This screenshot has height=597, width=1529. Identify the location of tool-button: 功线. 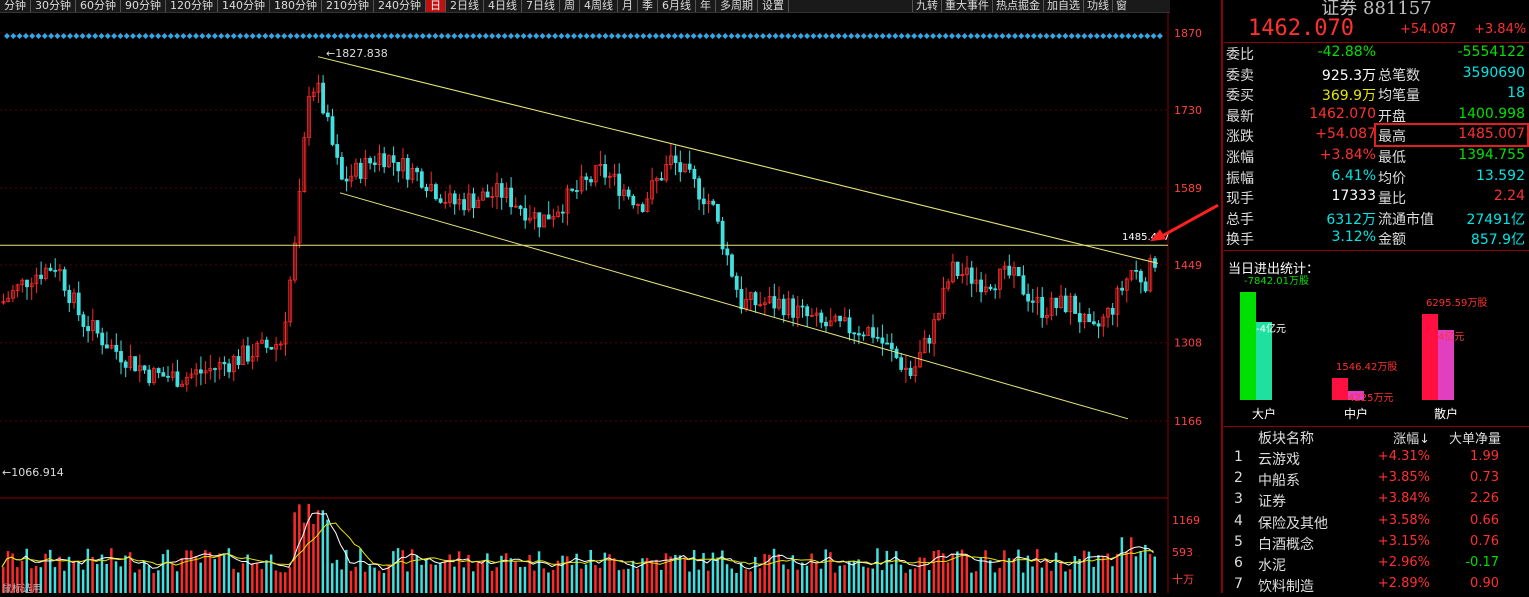
(1097, 6).